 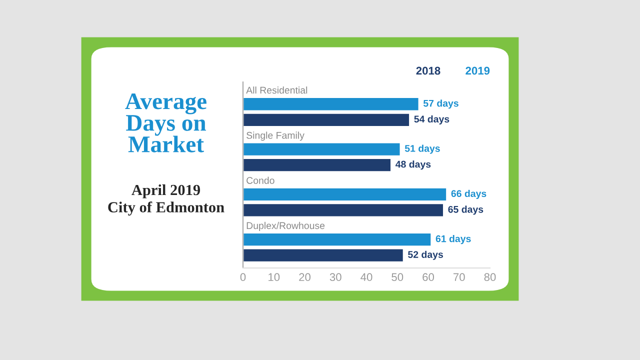 What do you see at coordinates (432, 119) in the screenshot?
I see `data-label: 54 days` at bounding box center [432, 119].